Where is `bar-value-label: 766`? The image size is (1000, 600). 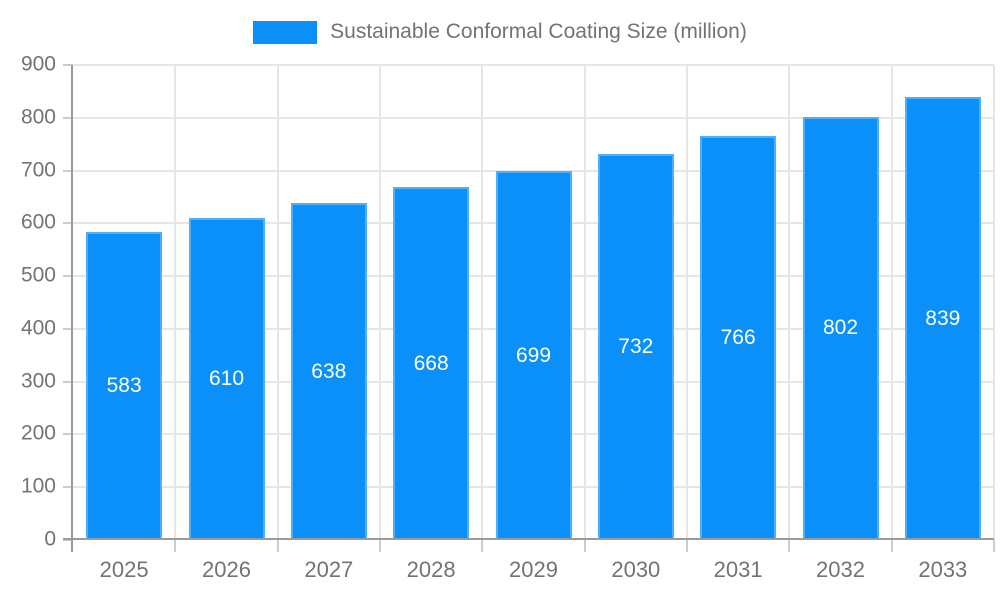 bar-value-label: 766 is located at coordinates (738, 337).